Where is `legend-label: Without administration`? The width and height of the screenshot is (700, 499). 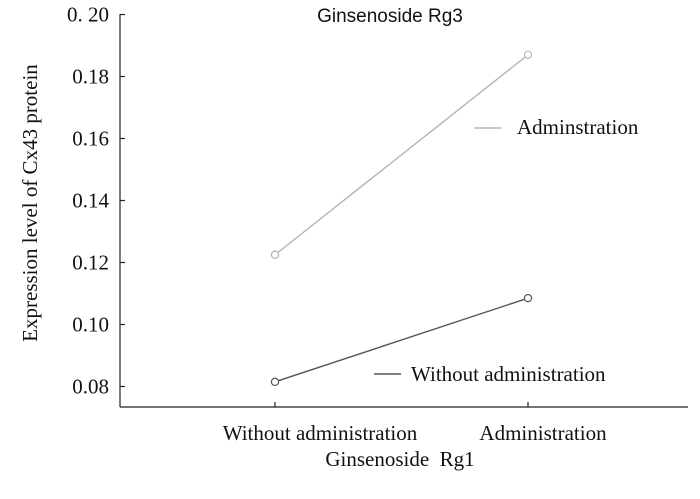 legend-label: Without administration is located at coordinates (508, 374).